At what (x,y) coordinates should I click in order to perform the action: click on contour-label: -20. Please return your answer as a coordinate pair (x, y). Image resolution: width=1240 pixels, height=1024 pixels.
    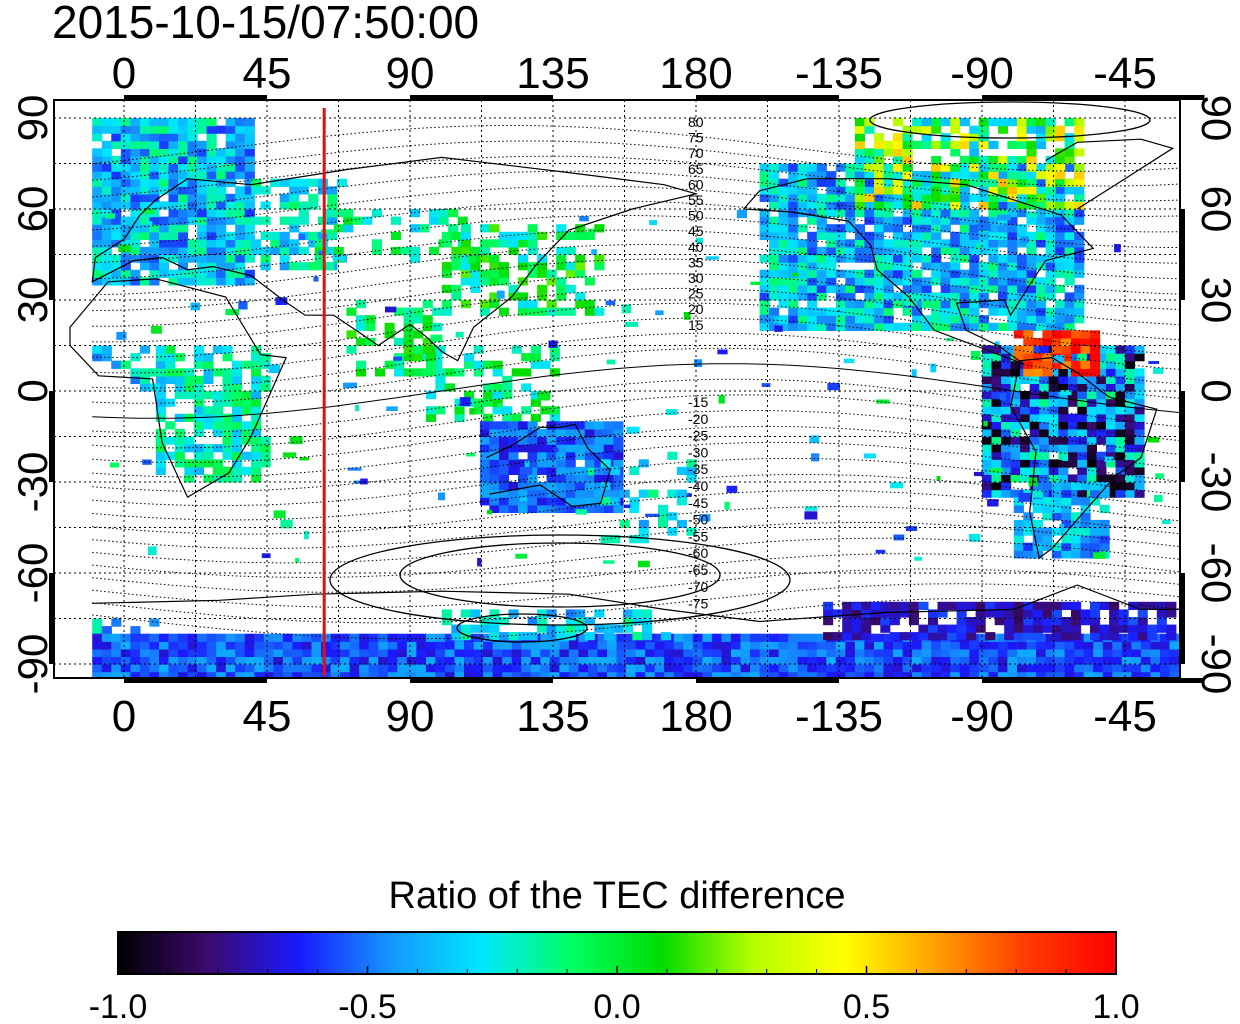
    Looking at the image, I should click on (698, 419).